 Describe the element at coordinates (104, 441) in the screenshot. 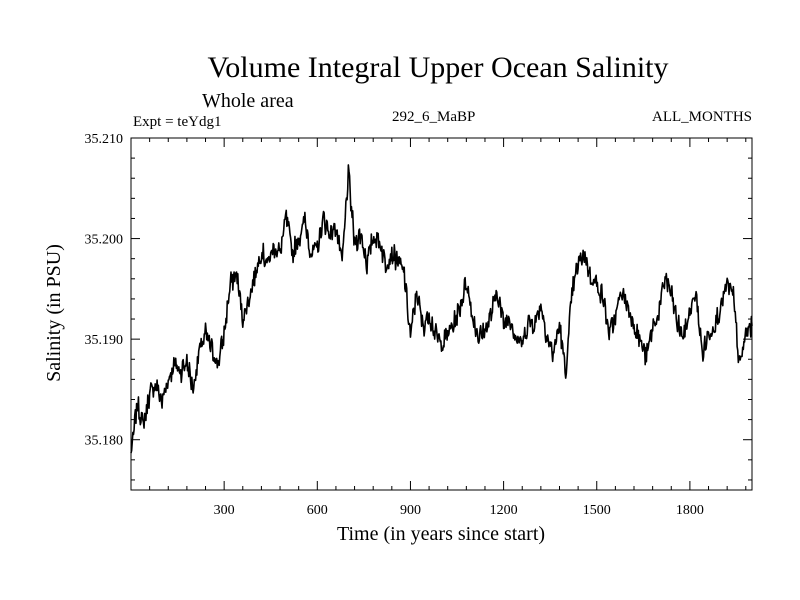

I see `y-tick-label: 35.180` at that location.